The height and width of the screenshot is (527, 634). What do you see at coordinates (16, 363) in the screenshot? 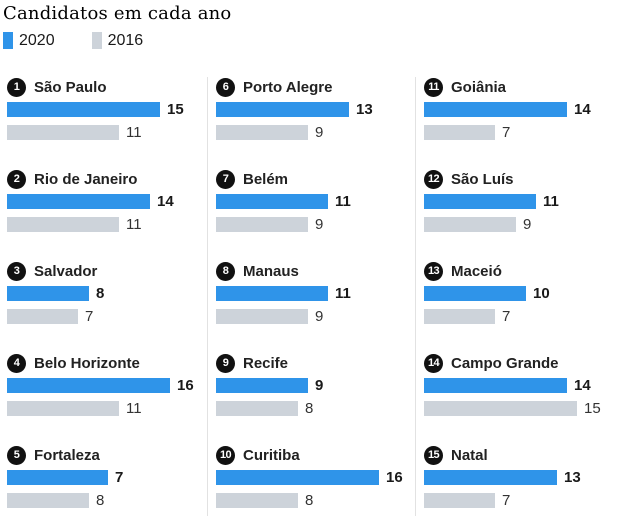
I see `rank-badge: 4` at bounding box center [16, 363].